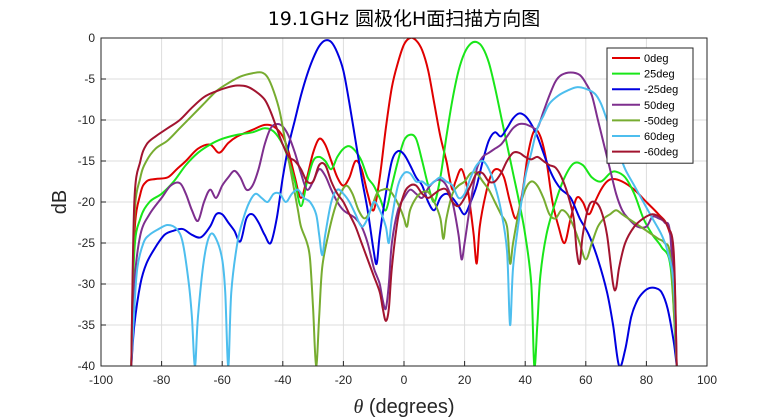 The image size is (780, 420). I want to click on legend-entry--50deg: -50deg, so click(661, 121).